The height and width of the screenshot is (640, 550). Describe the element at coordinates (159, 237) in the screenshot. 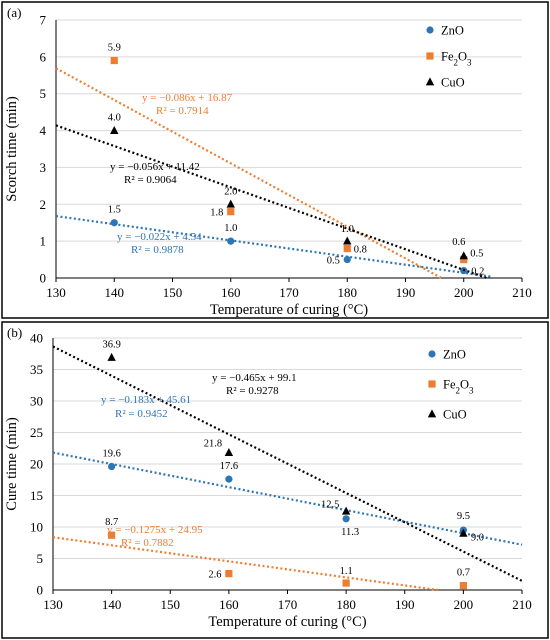

I see `trendline-equation: y = −0.022x + 4.54` at that location.